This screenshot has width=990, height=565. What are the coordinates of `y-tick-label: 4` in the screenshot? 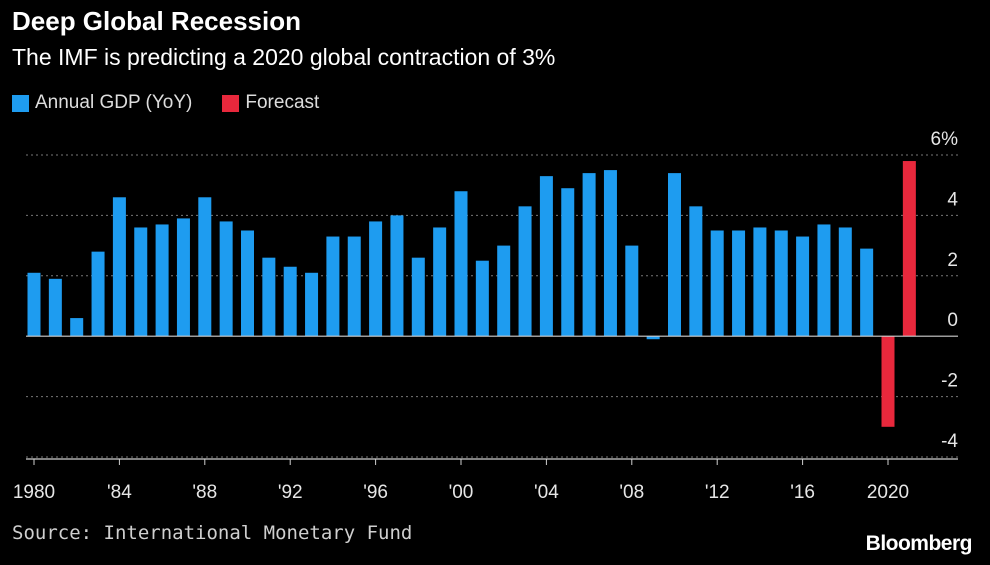 It's located at (952, 199).